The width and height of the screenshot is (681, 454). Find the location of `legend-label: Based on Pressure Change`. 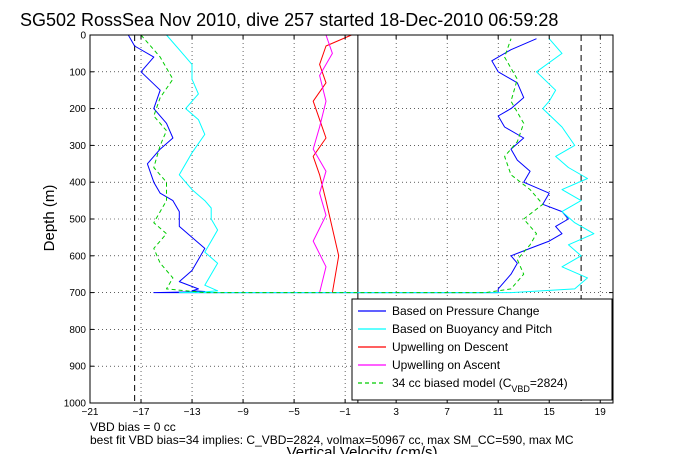

legend-label: Based on Pressure Change is located at coordinates (466, 311).